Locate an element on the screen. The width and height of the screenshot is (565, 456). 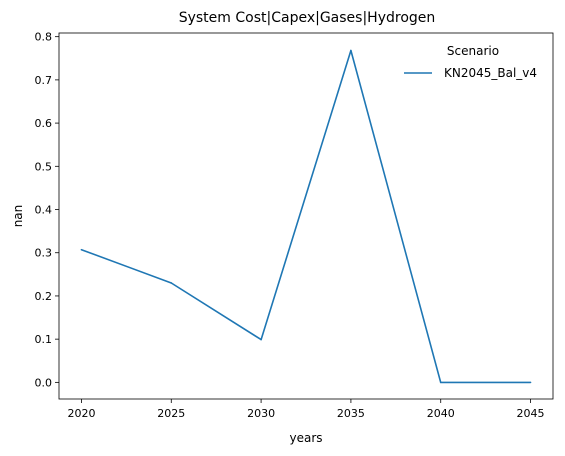
x-tick-label: 2045 is located at coordinates (531, 413).